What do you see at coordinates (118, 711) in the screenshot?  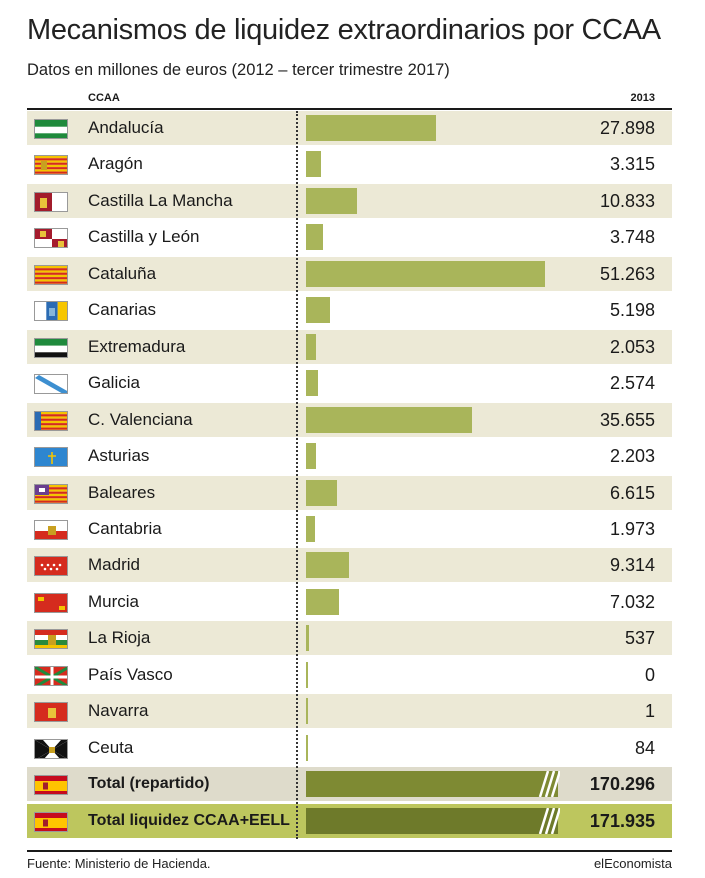 I see `category-label: Navarra` at bounding box center [118, 711].